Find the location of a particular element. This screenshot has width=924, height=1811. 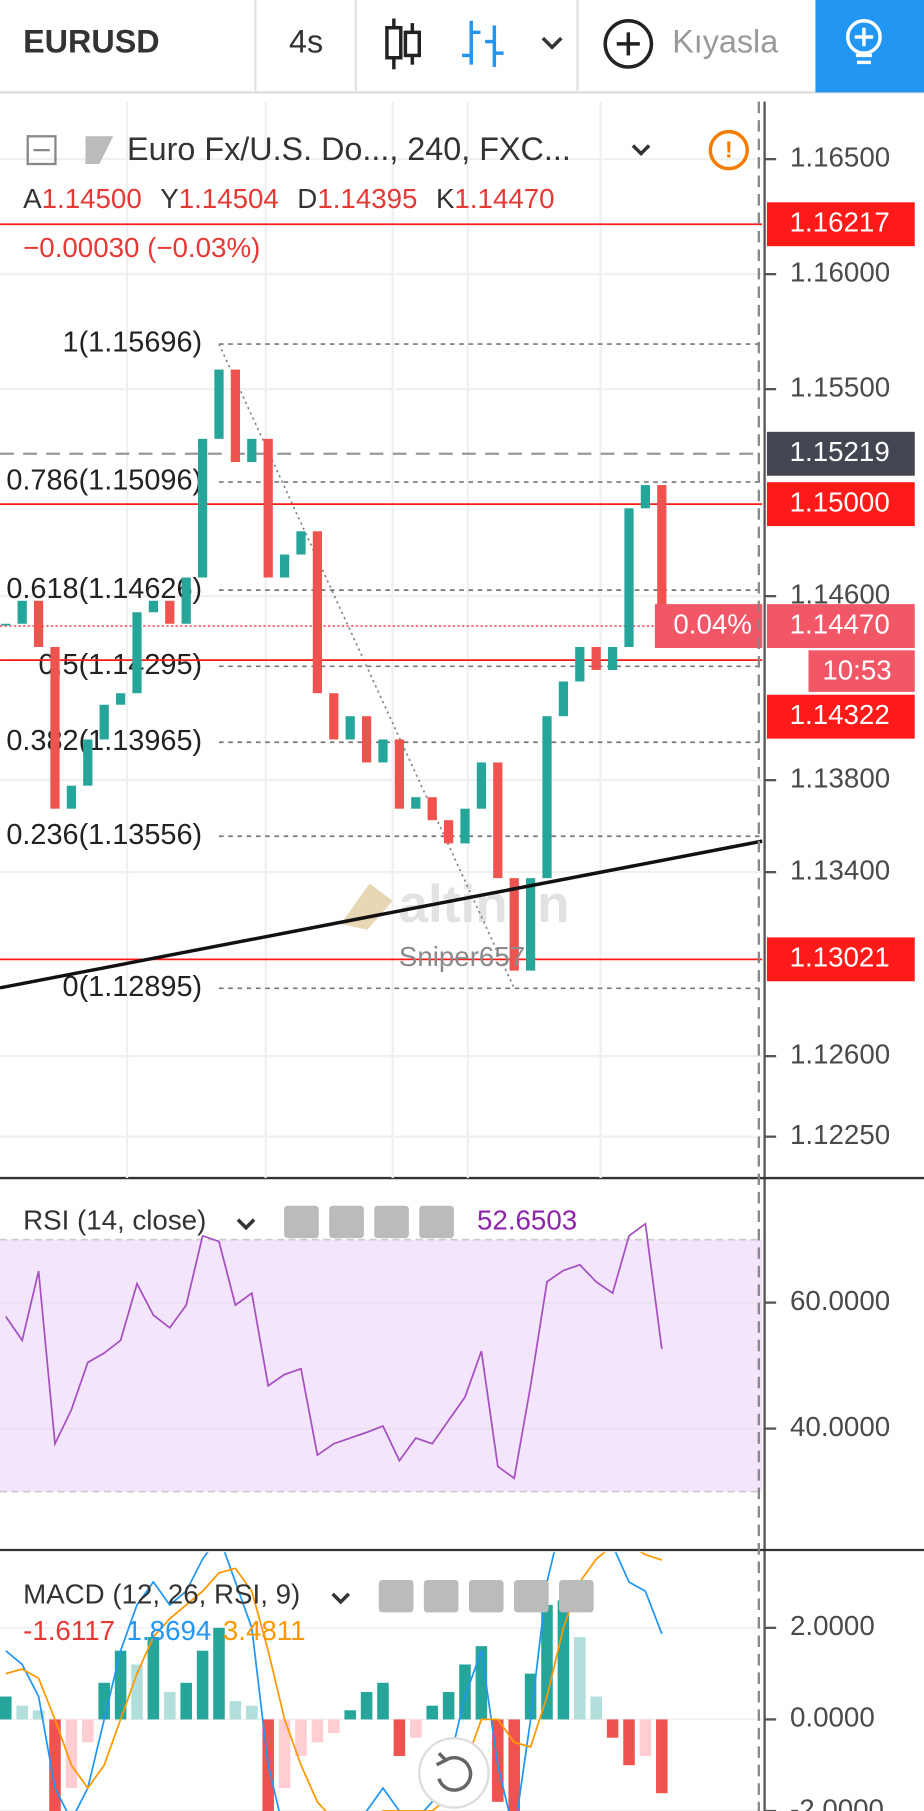

price-tag-label: 1.13021 is located at coordinates (840, 957).